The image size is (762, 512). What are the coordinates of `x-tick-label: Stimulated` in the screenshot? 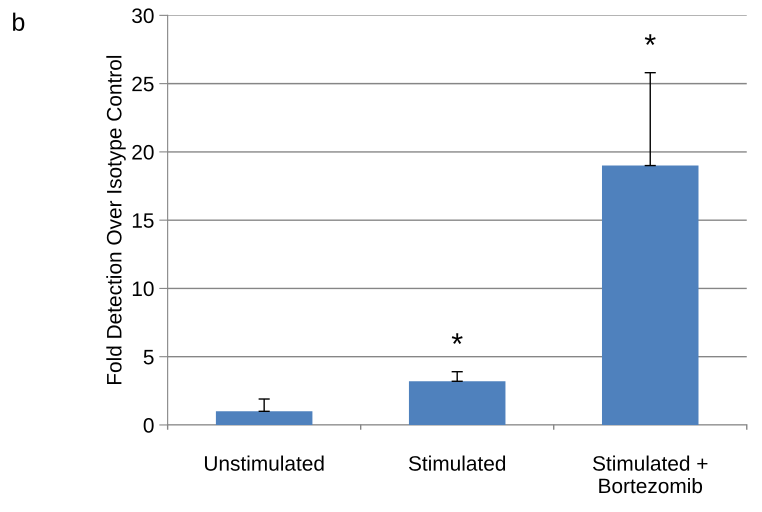 It's located at (457, 463).